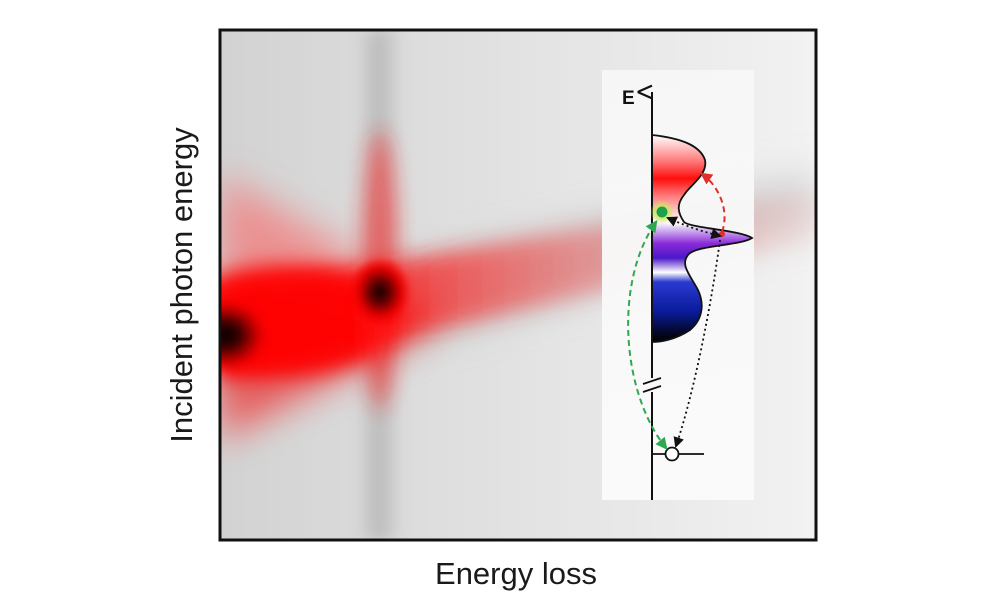 The height and width of the screenshot is (606, 1000). Describe the element at coordinates (380, 292) in the screenshot. I see `dark-core-center` at that location.